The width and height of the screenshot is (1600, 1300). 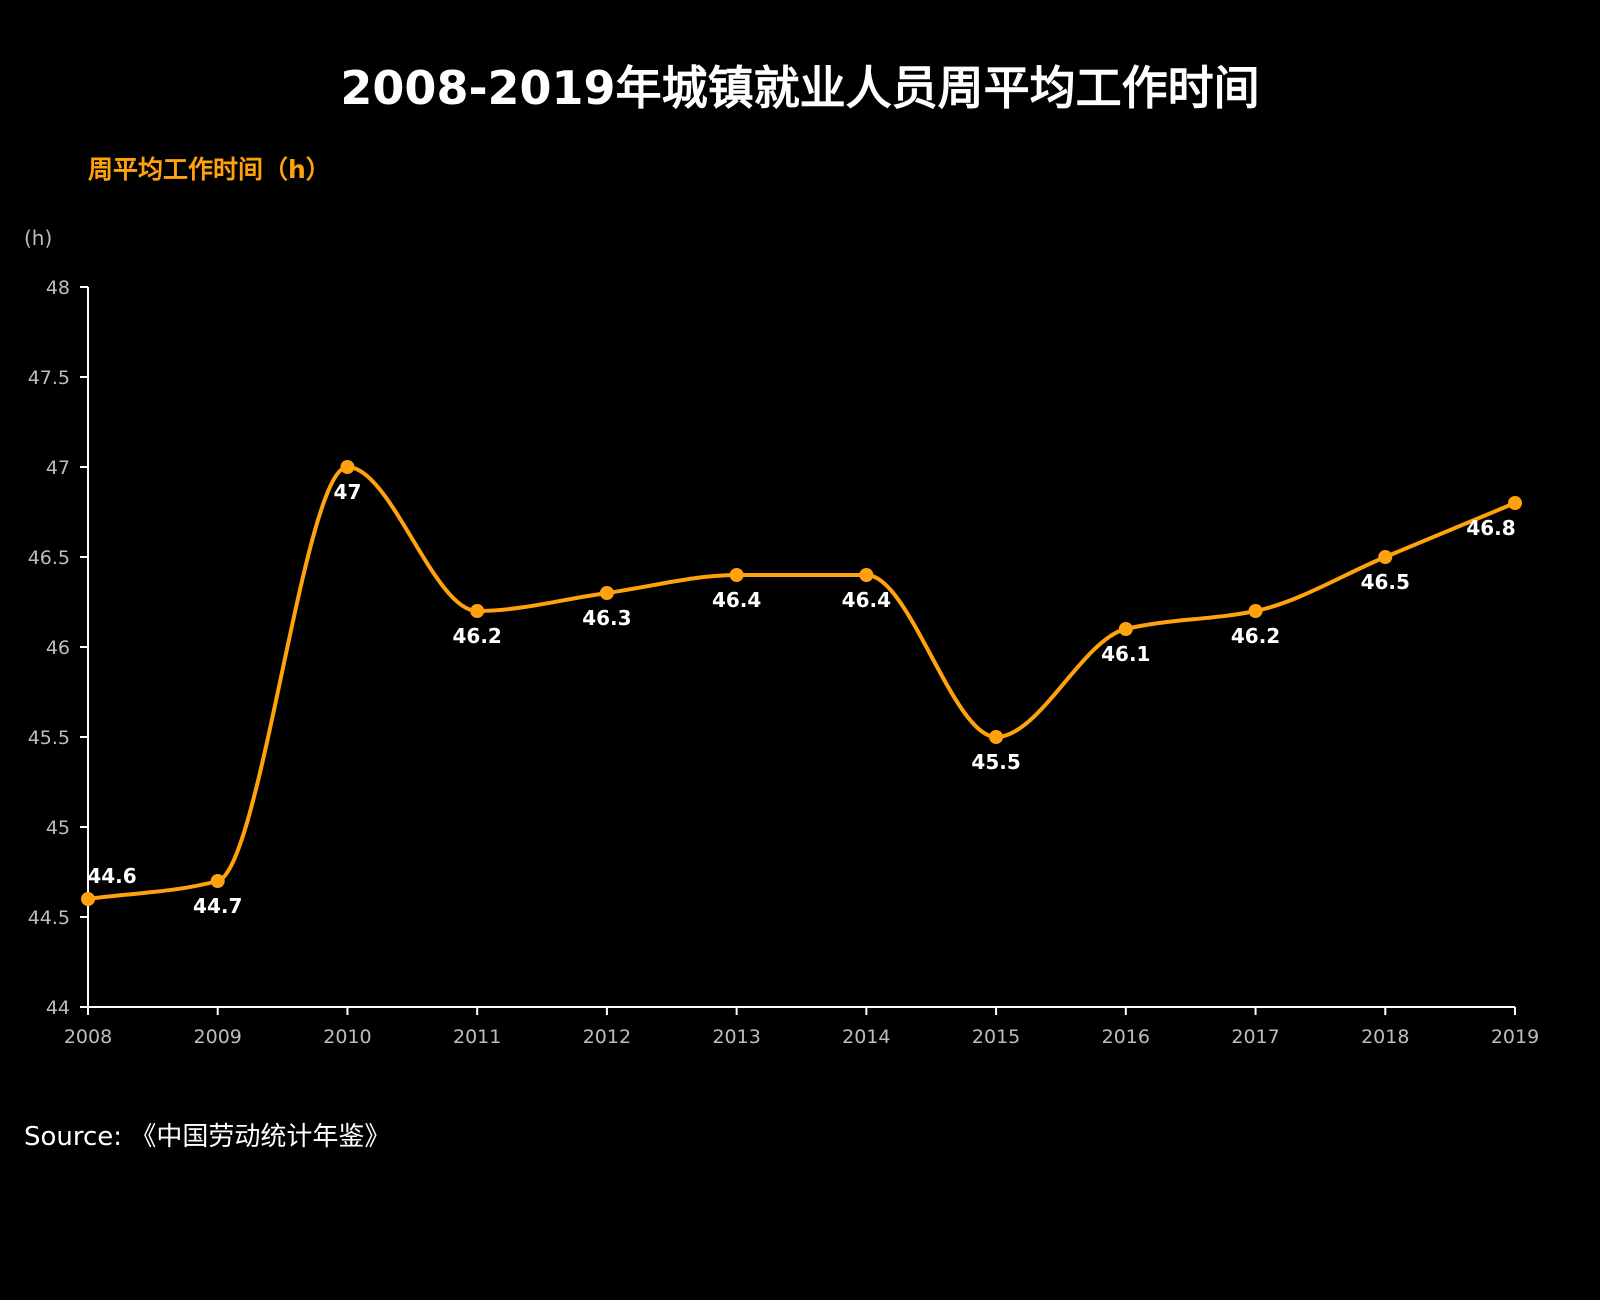 I want to click on legend-series-label: 周平均工作时间（h）, so click(x=209, y=169).